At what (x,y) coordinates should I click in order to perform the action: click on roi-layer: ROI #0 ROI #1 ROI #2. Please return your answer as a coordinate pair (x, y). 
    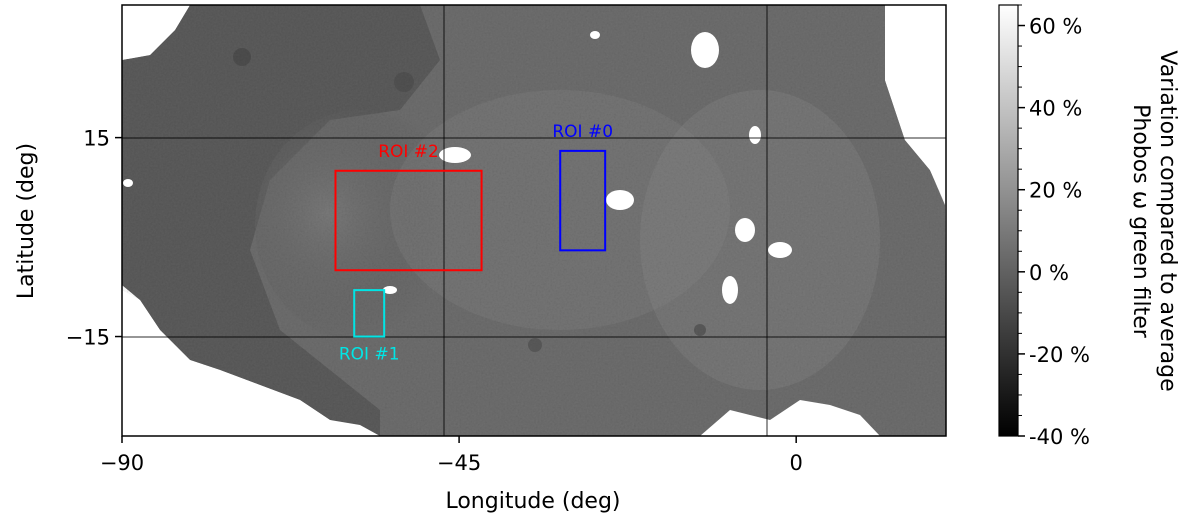
    Looking at the image, I should click on (473, 243).